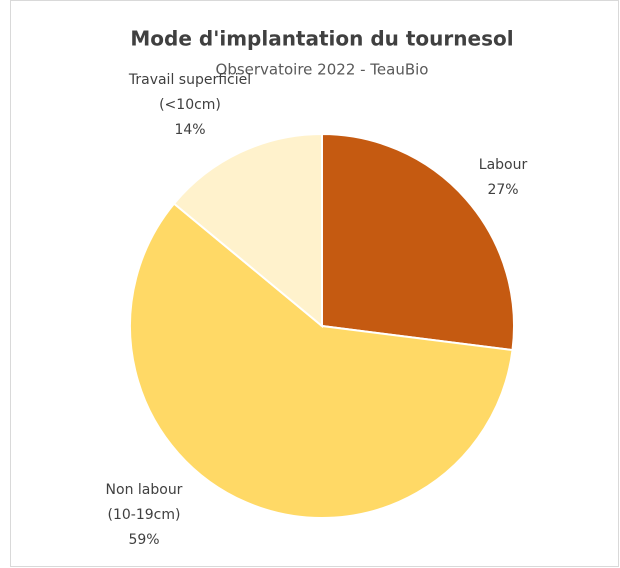 The image size is (620, 568). I want to click on slice-value-label: 59%, so click(143, 540).